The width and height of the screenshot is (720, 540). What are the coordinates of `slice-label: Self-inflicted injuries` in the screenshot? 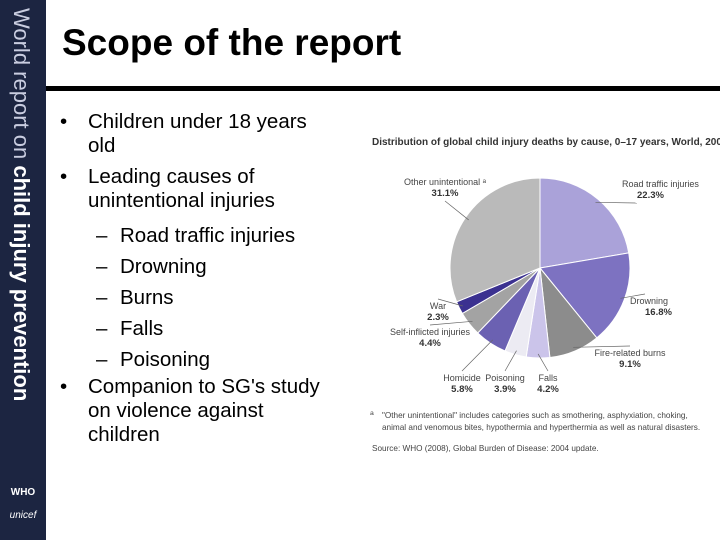 It's located at (430, 332).